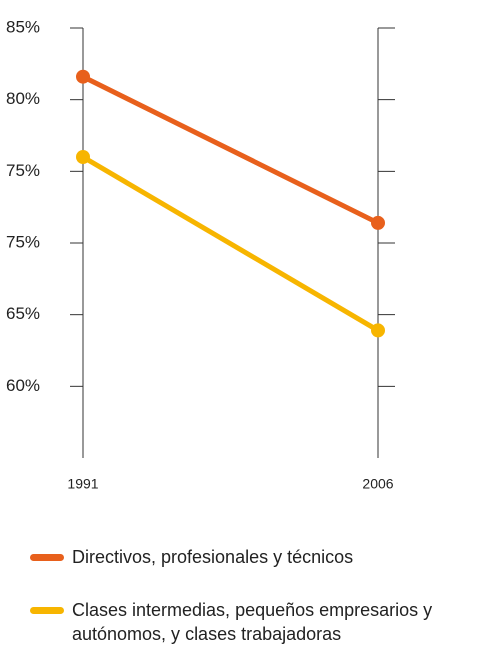 This screenshot has width=488, height=655. What do you see at coordinates (23, 98) in the screenshot?
I see `y-tick-label: 80%` at bounding box center [23, 98].